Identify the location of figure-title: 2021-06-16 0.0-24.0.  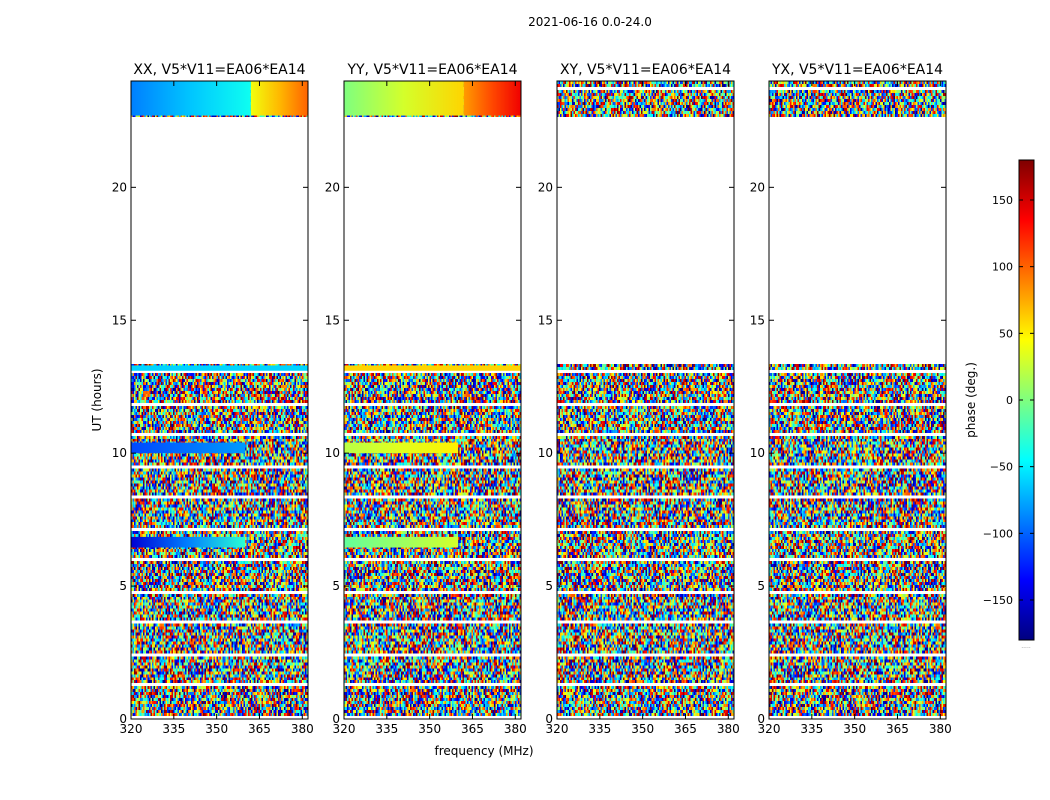
(590, 22).